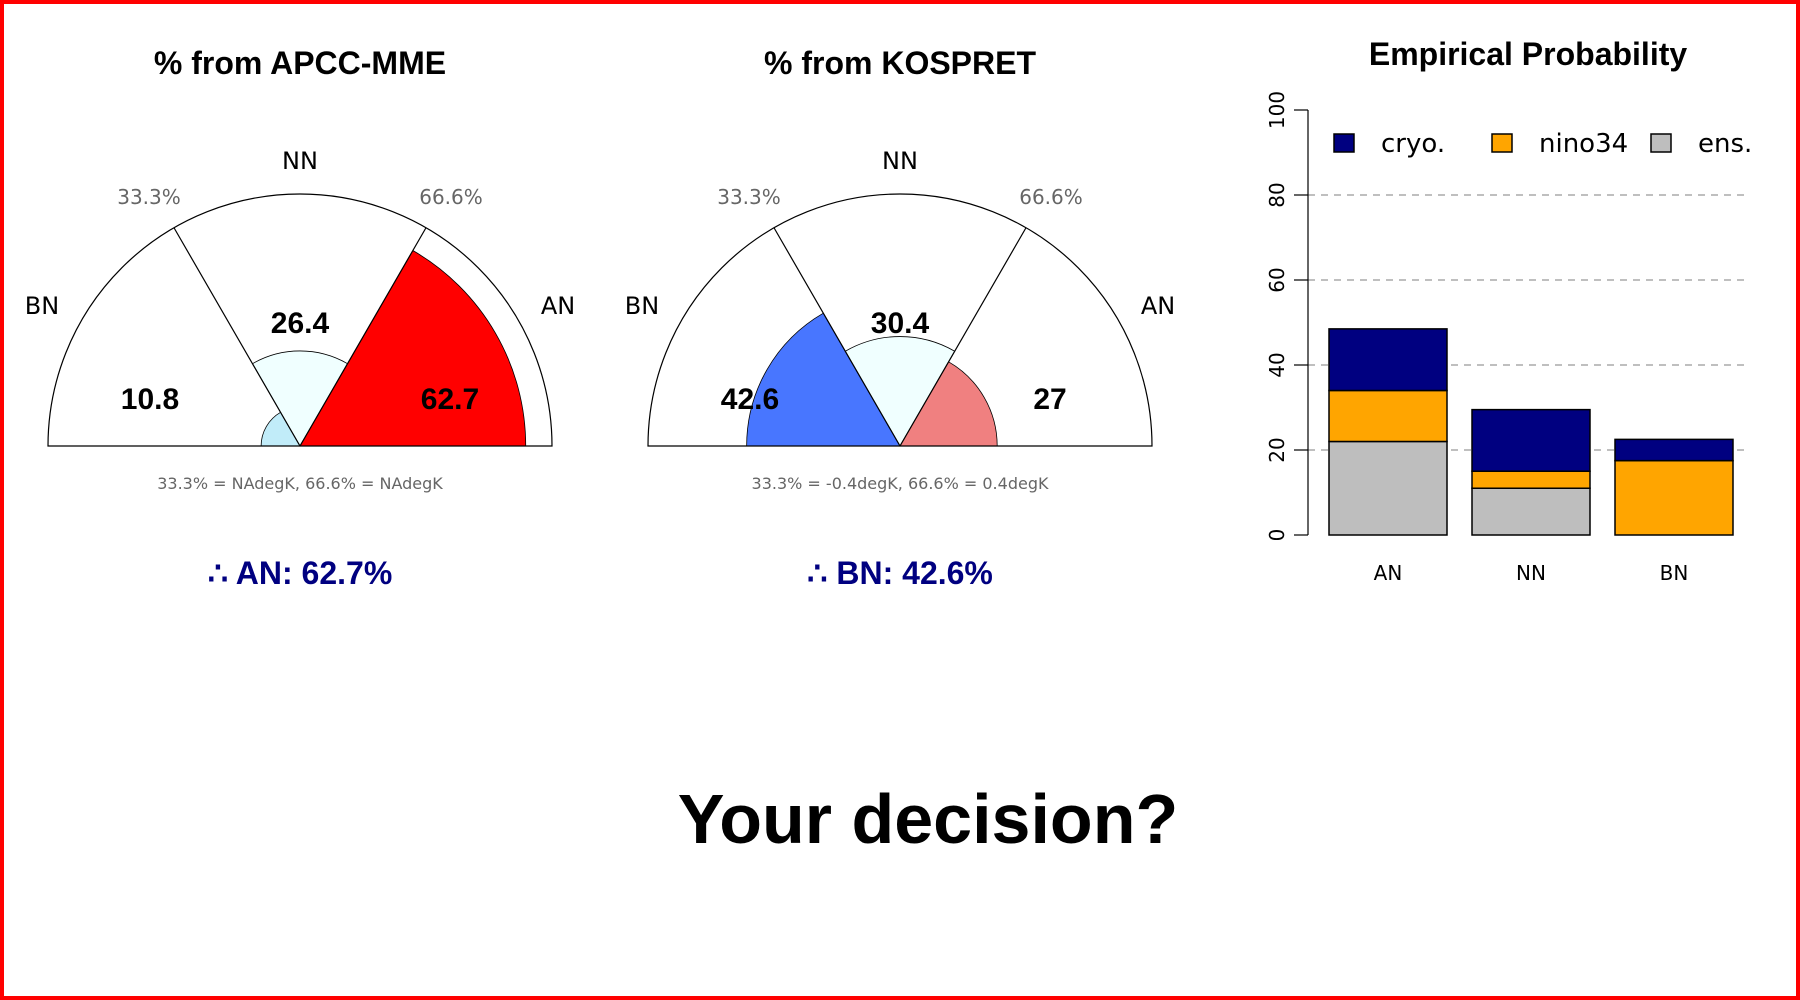 The image size is (1800, 1000). I want to click on bar-segment-bn-nino34, so click(1674, 497).